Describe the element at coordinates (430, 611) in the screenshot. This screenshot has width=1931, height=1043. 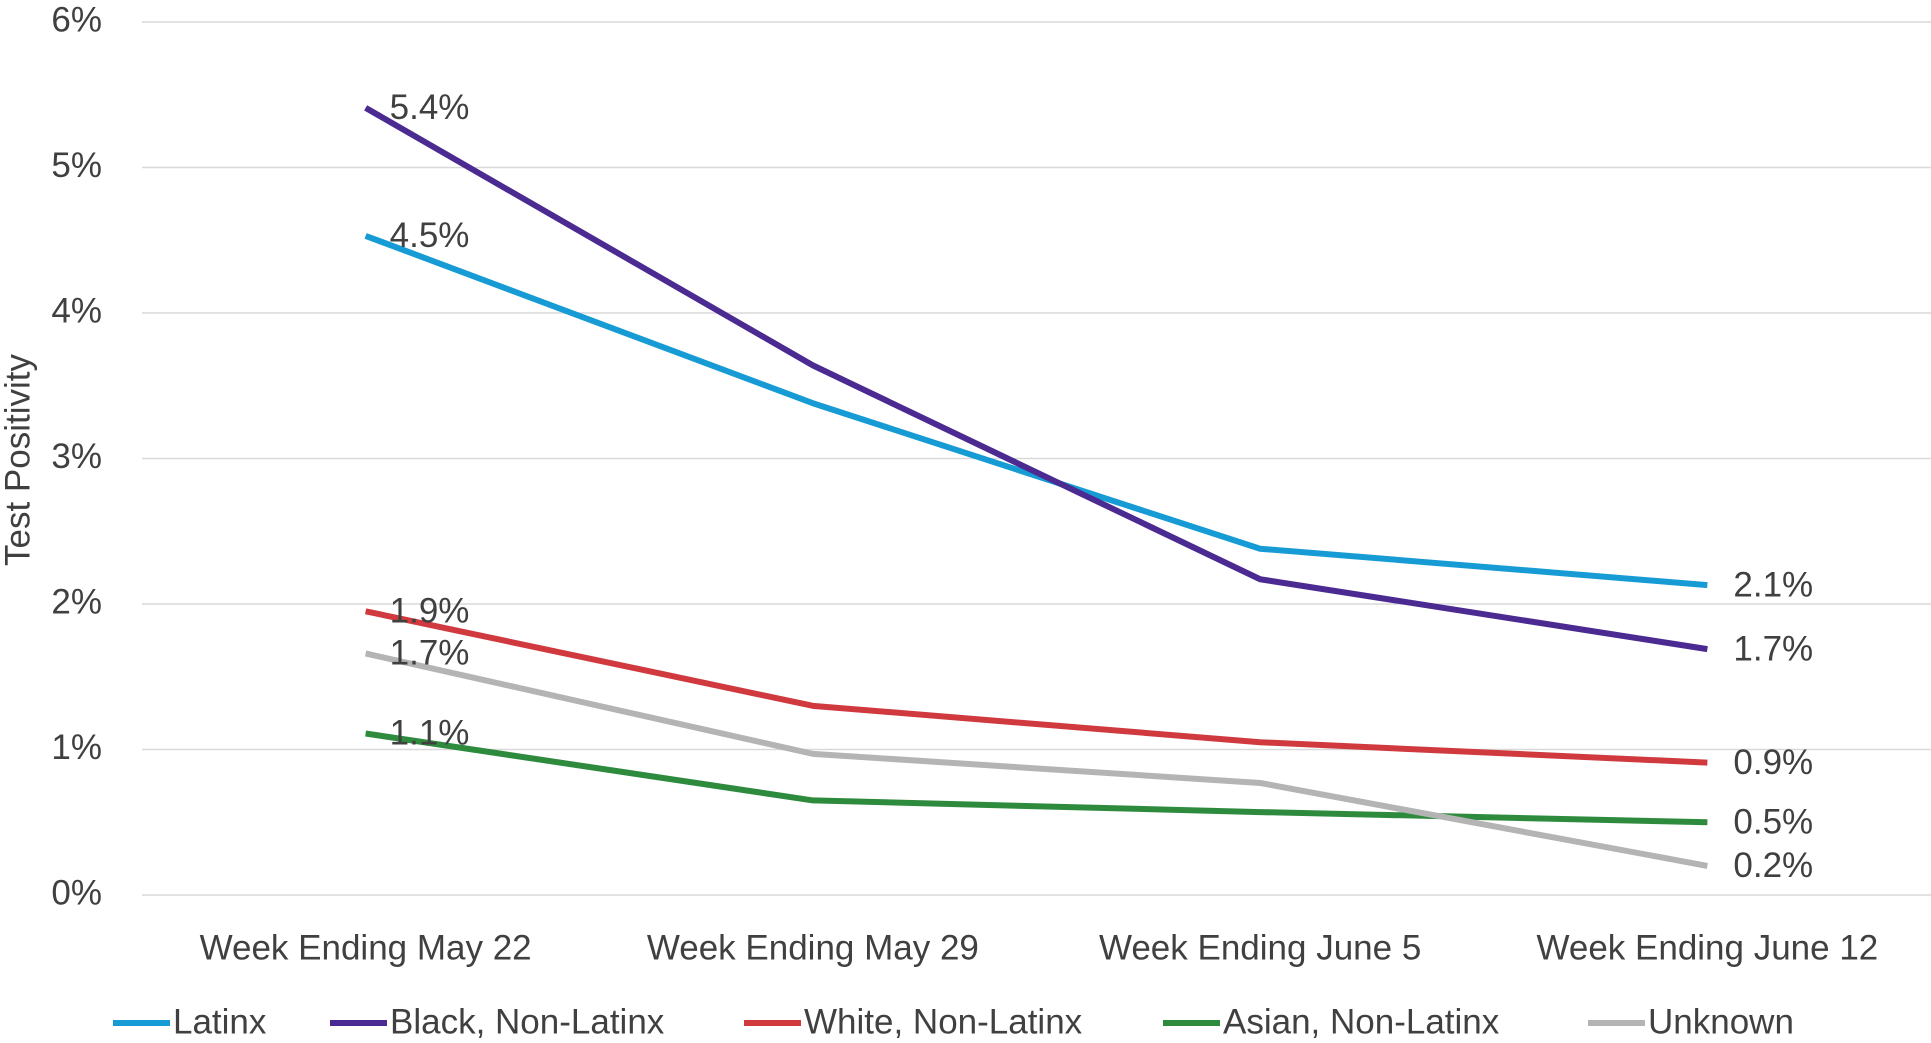
I see `data-label: 1.9%` at that location.